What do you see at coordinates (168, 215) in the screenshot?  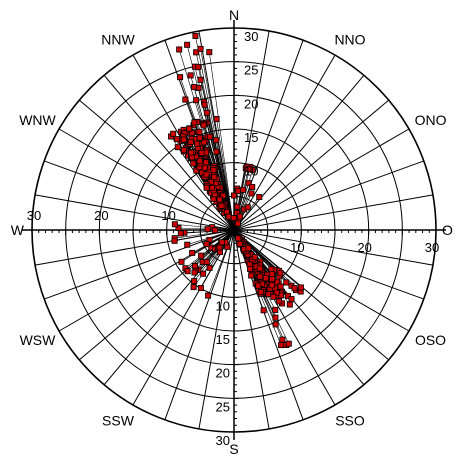 I see `tick-west-10: 10` at bounding box center [168, 215].